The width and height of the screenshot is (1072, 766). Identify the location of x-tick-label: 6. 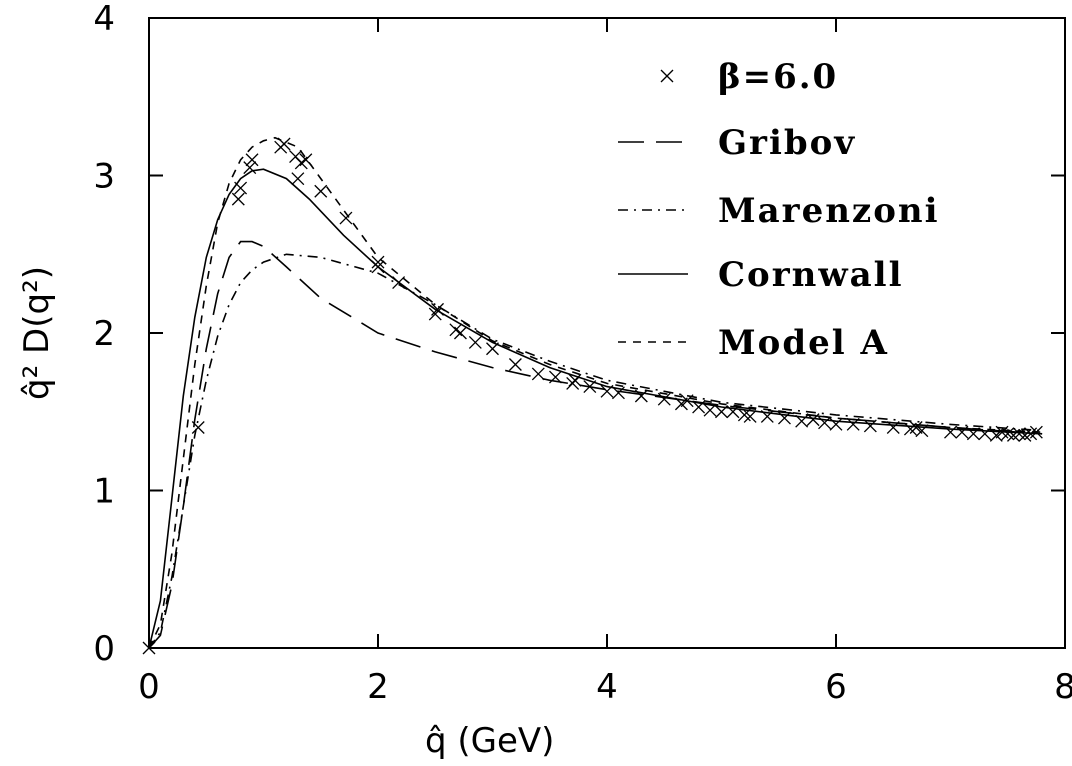
(836, 687).